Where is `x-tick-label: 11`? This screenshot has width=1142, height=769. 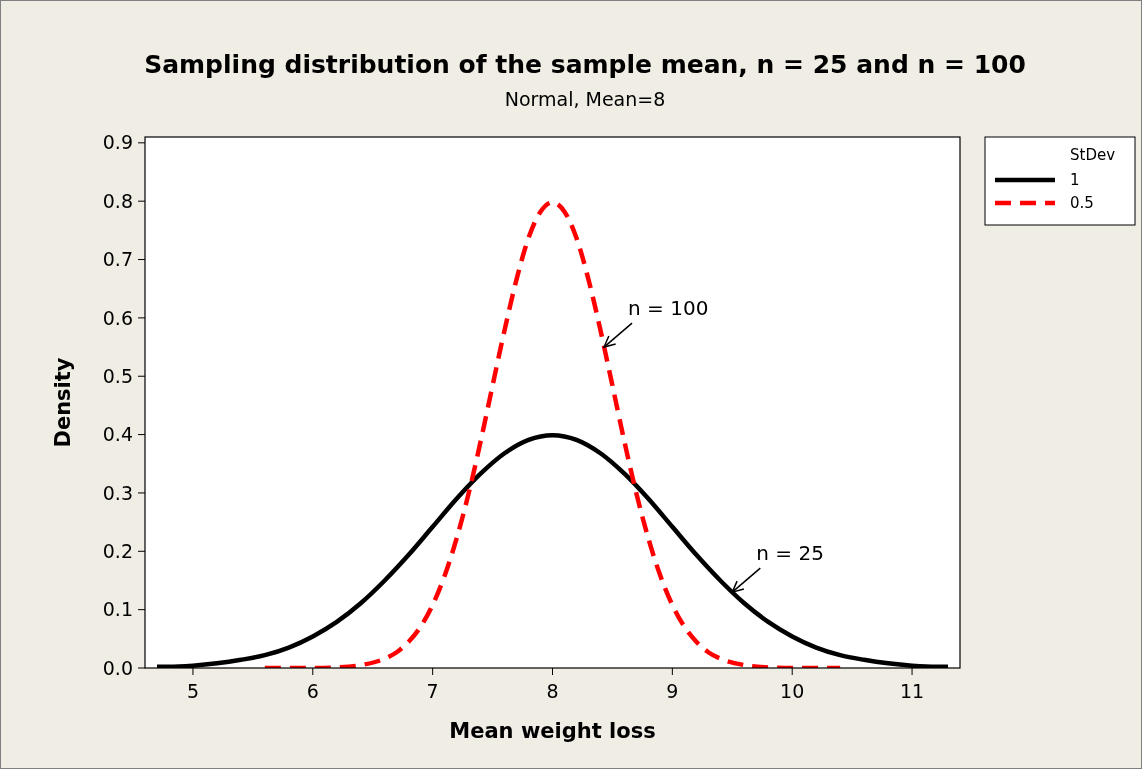
x-tick-label: 11 is located at coordinates (912, 691).